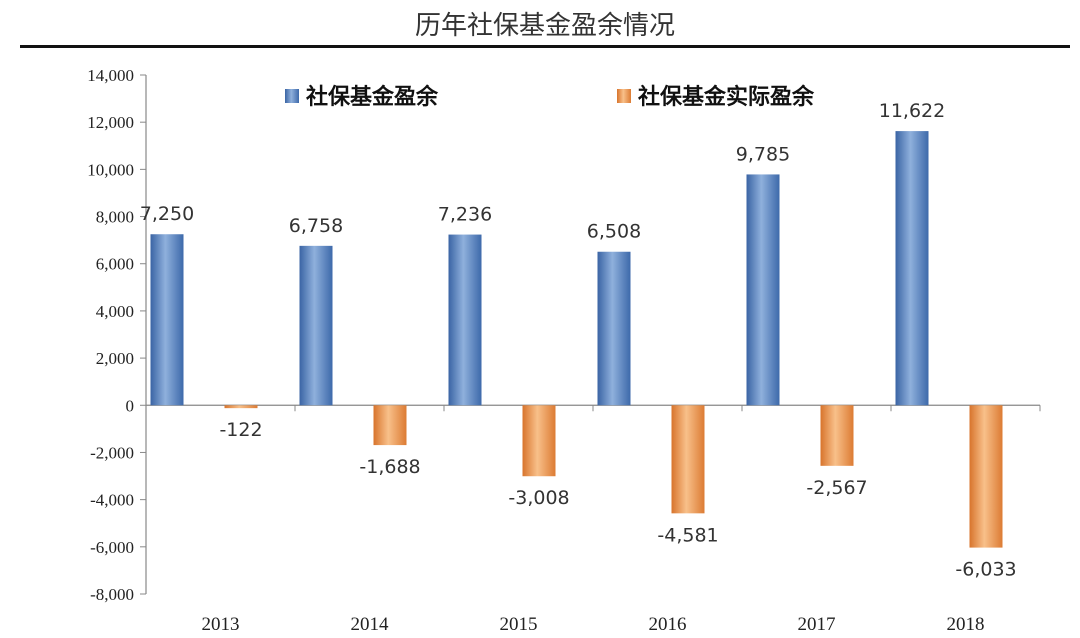 Image resolution: width=1080 pixels, height=638 pixels. I want to click on data-label-surplus: 7,250, so click(167, 214).